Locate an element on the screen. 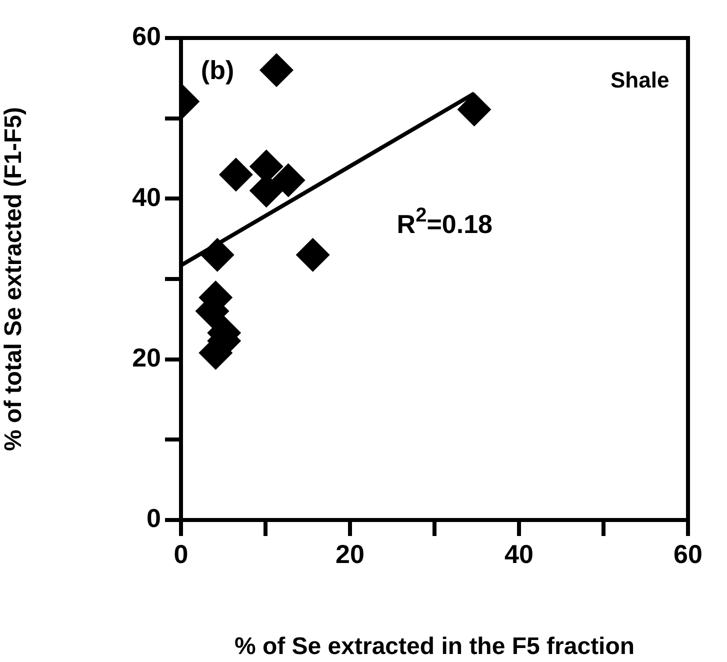  x-tick-label: 0 is located at coordinates (181, 553).